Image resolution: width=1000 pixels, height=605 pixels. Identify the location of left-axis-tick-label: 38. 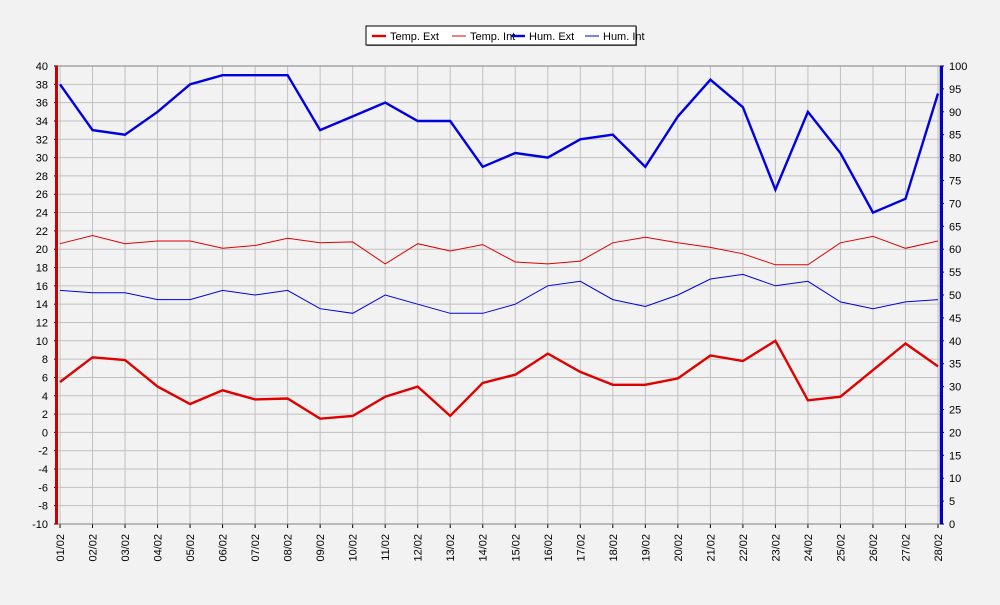
(42, 85).